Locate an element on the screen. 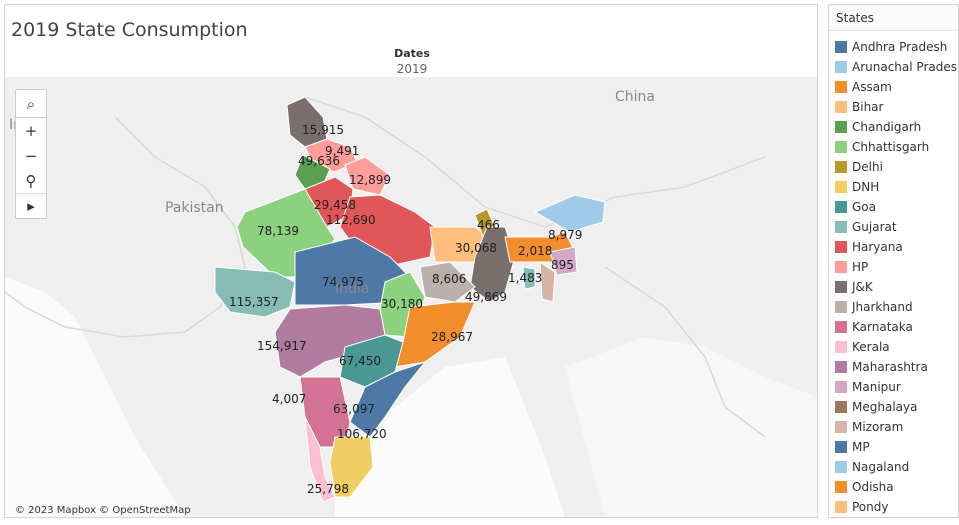  legend-label: Karnataka is located at coordinates (882, 327).